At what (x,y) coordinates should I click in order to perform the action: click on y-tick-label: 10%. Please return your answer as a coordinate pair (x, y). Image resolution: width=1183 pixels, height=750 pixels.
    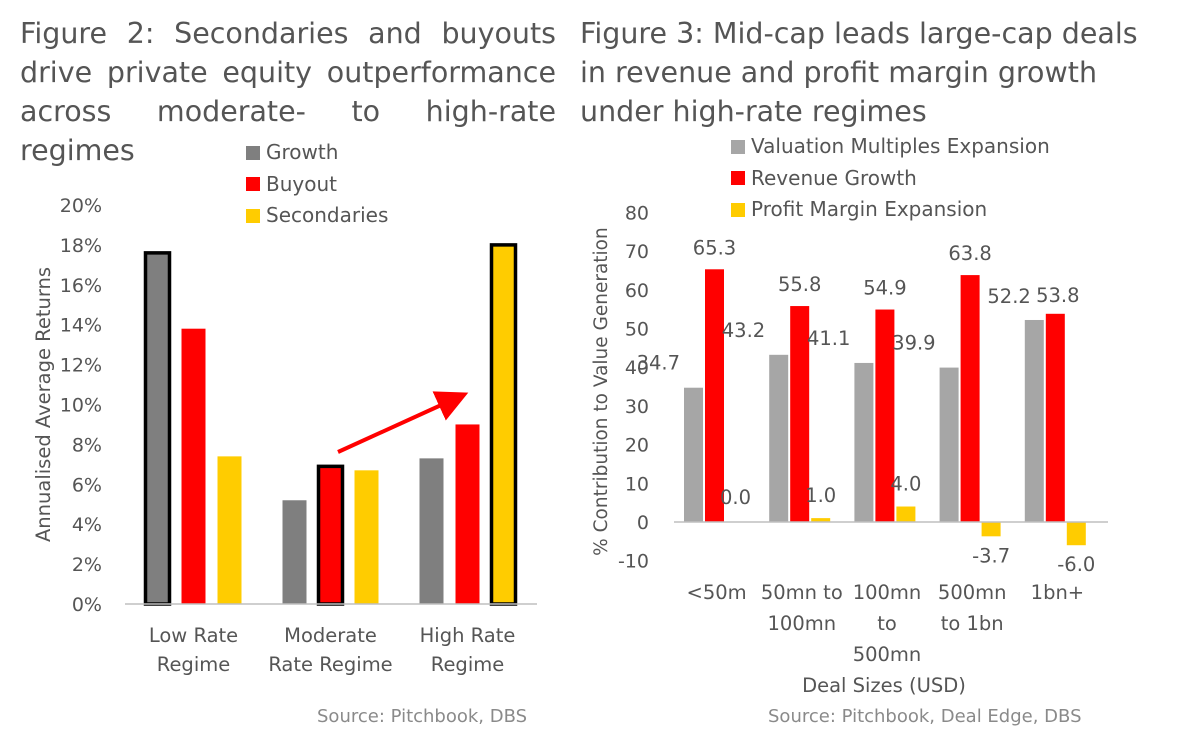
    Looking at the image, I should click on (81, 406).